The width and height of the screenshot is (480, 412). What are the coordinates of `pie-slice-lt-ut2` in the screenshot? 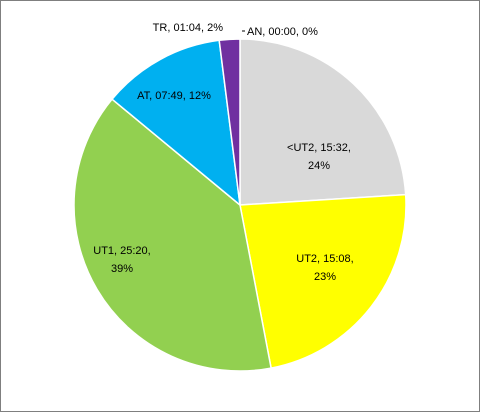 It's located at (323, 122).